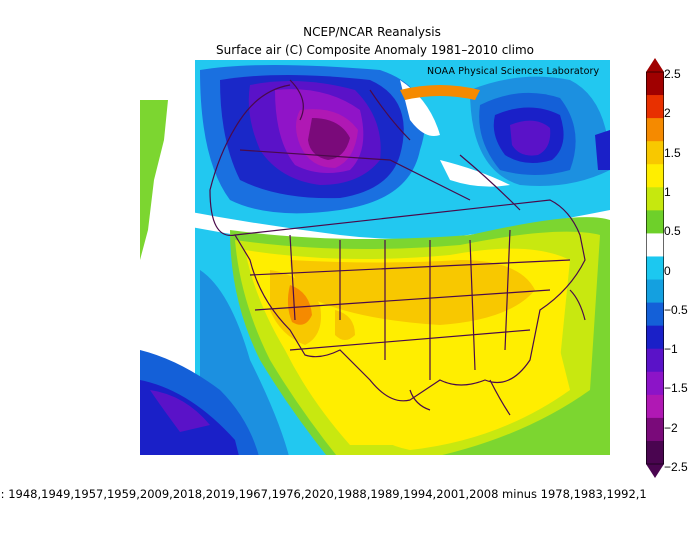 The width and height of the screenshot is (700, 542). Describe the element at coordinates (672, 231) in the screenshot. I see `colorbar-tick-label: 0.5` at that location.